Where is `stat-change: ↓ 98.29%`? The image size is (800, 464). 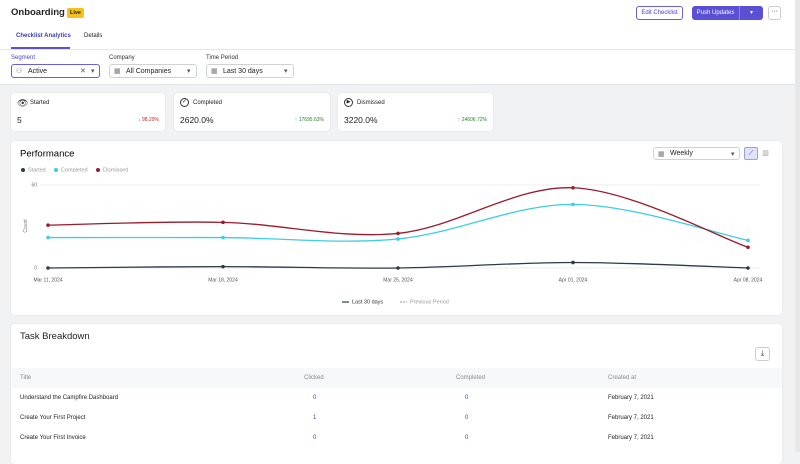
stat-change: ↓ 98.29% is located at coordinates (148, 120).